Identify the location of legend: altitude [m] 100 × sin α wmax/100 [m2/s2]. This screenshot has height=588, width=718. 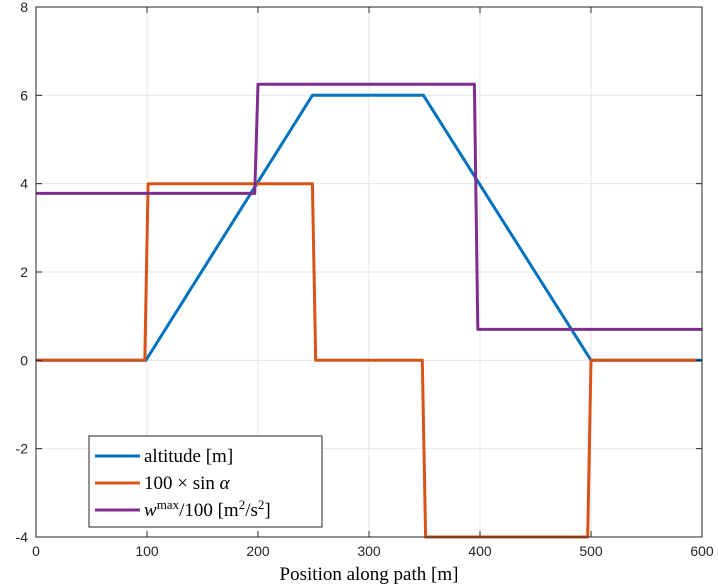
(205, 481).